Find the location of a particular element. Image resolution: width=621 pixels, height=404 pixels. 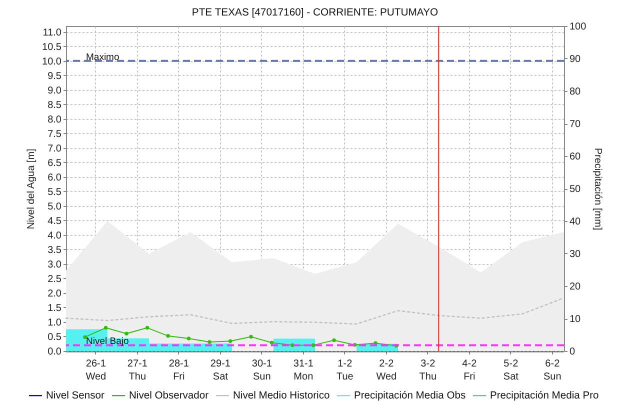

y-tick-label: 1.5 is located at coordinates (55, 308).